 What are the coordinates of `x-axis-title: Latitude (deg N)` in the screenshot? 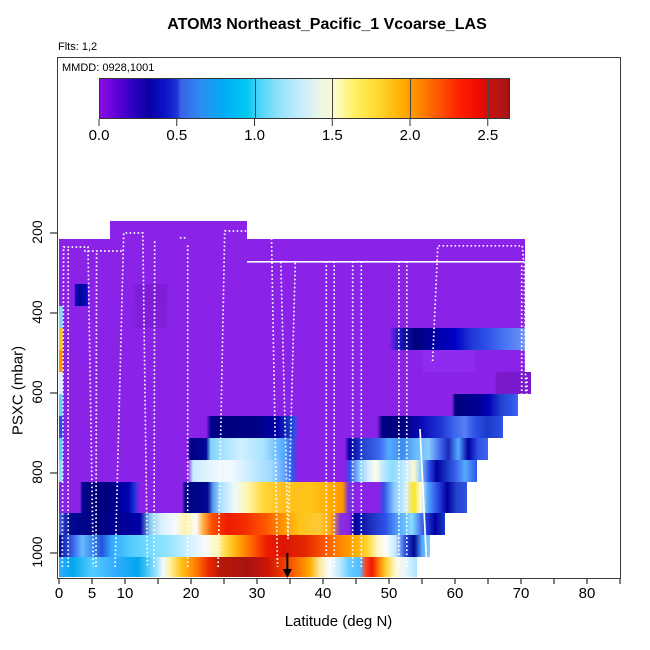 It's located at (338, 621).